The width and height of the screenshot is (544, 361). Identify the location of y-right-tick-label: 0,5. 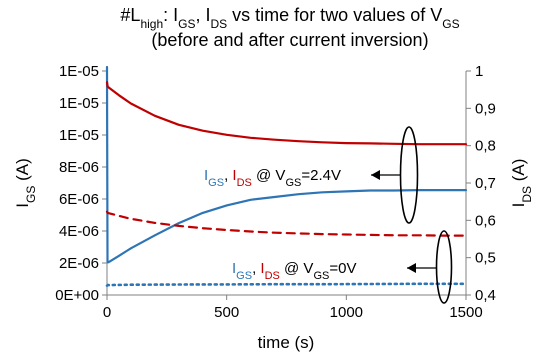
(485, 258).